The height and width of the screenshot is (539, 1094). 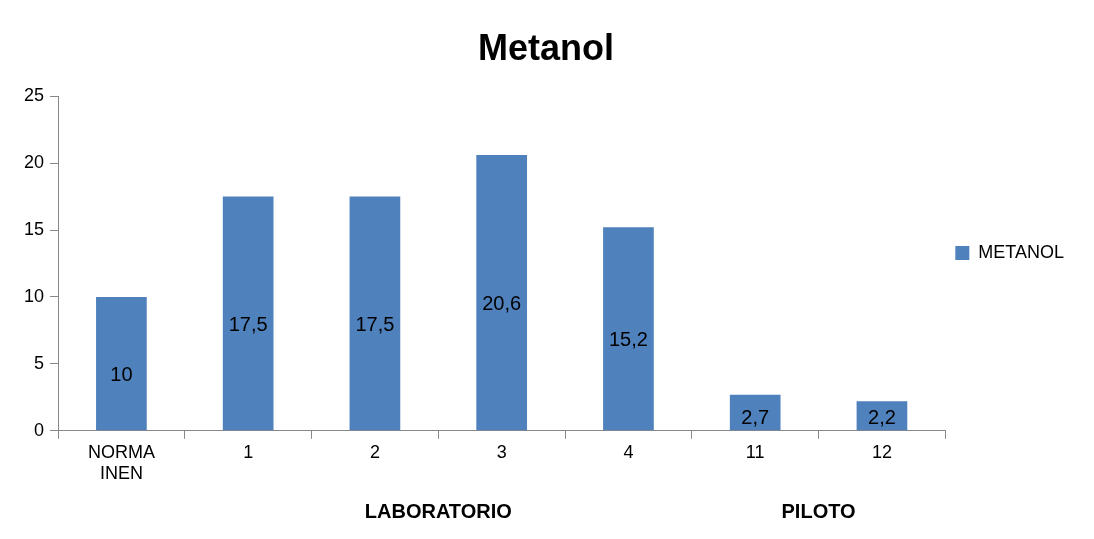 What do you see at coordinates (502, 303) in the screenshot?
I see `data-label: 20,6` at bounding box center [502, 303].